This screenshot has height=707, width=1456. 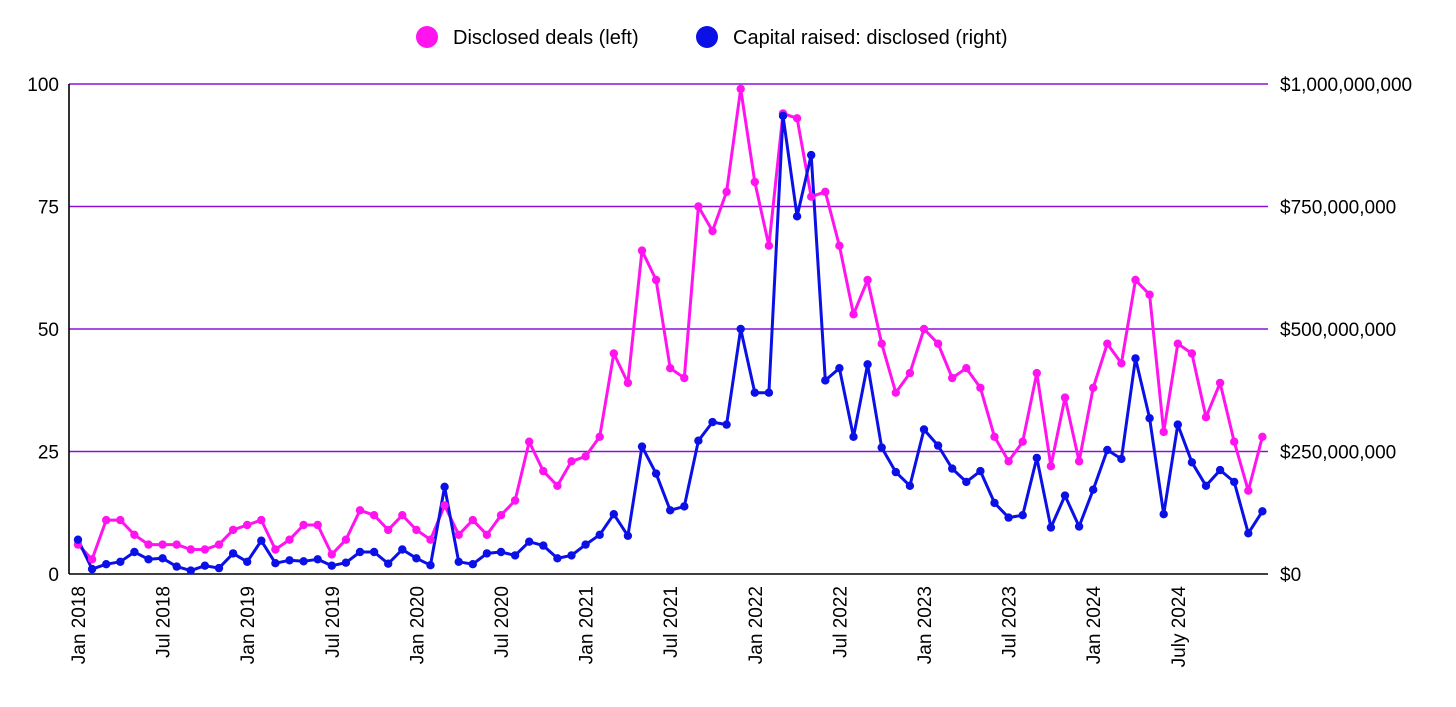 I want to click on x-tick-label: Jul 2020, so click(x=502, y=622).